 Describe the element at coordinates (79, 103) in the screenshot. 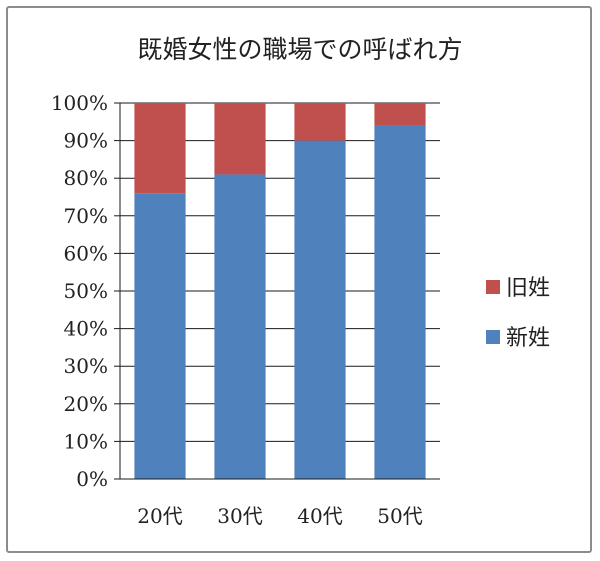

I see `y-tick-label: 100%` at that location.